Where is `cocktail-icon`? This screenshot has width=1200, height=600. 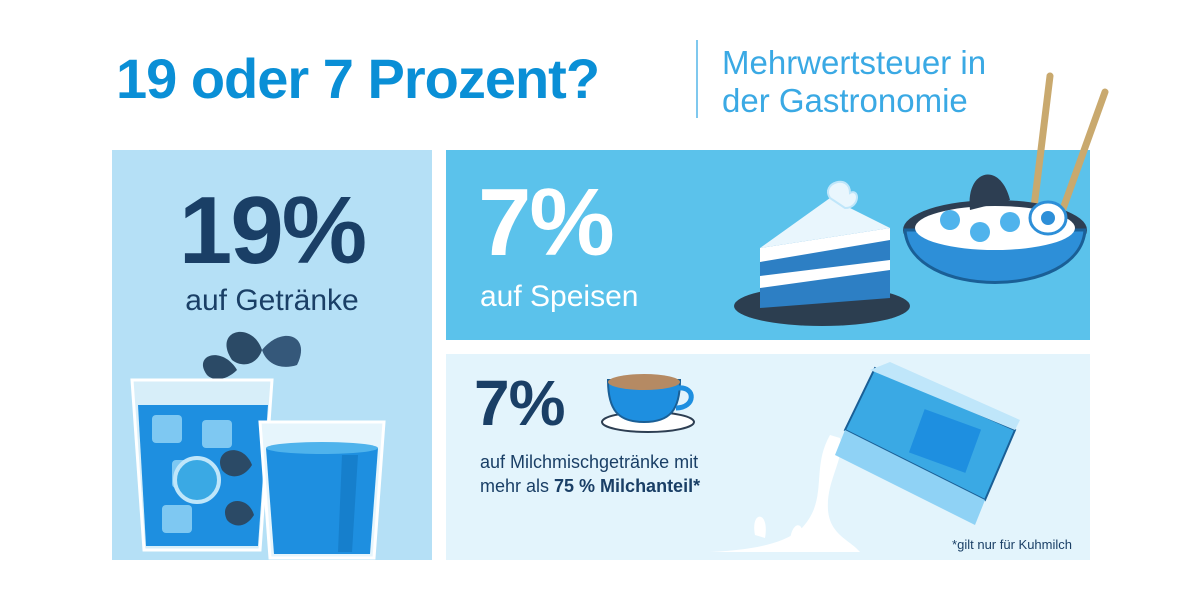 cocktail-icon is located at coordinates (258, 445).